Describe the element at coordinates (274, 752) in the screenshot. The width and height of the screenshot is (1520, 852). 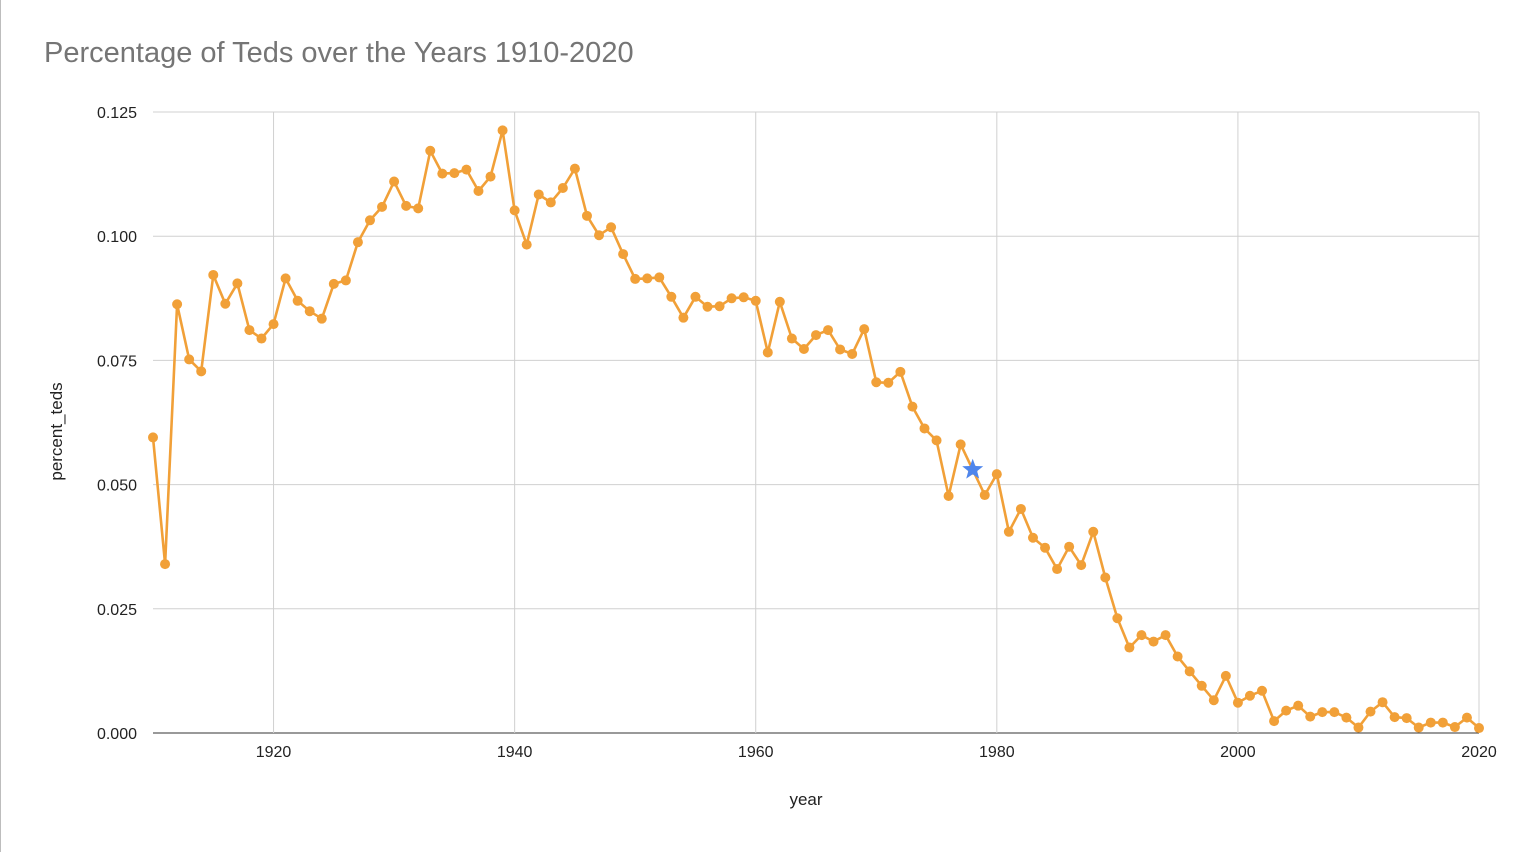
I see `x-tick-label: 1920` at that location.